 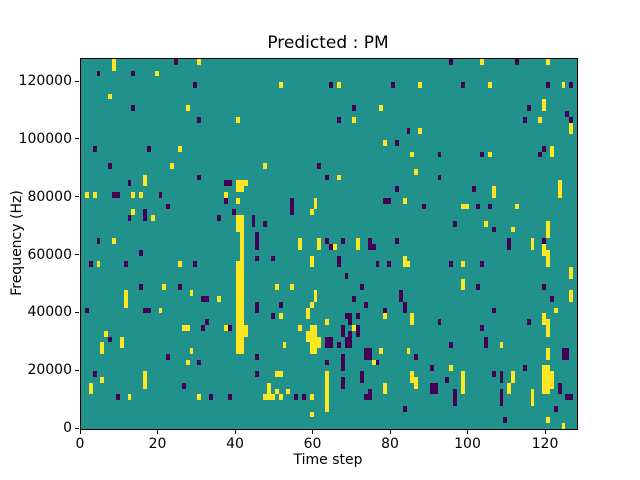 I want to click on y-tick-mark, so click(x=77, y=428).